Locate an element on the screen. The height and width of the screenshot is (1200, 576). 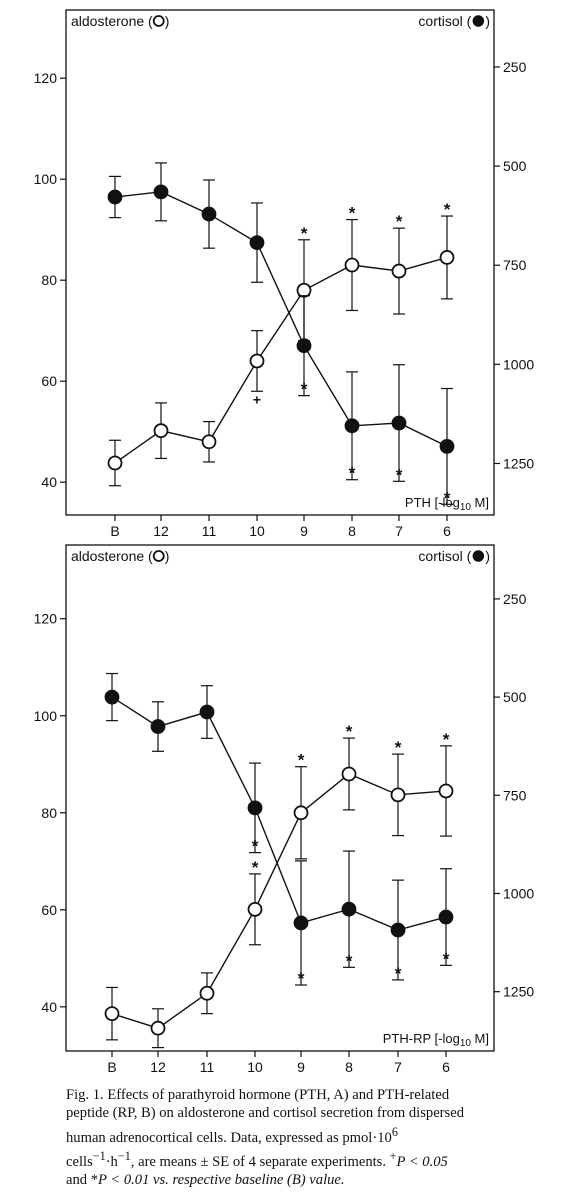
caption-text: cells is located at coordinates (79, 1161).